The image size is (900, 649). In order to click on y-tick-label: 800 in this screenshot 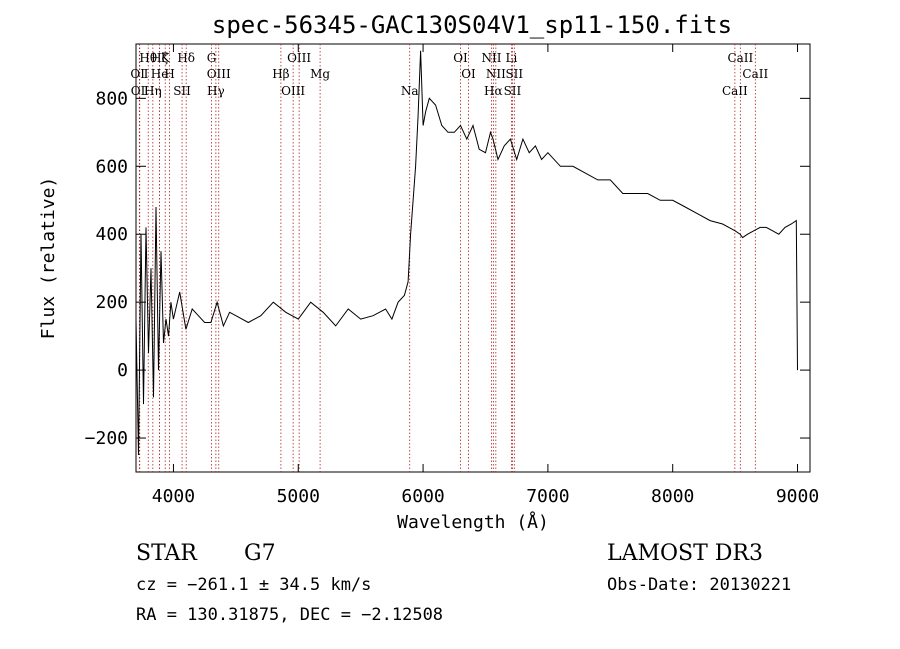, I will do `click(111, 98)`.